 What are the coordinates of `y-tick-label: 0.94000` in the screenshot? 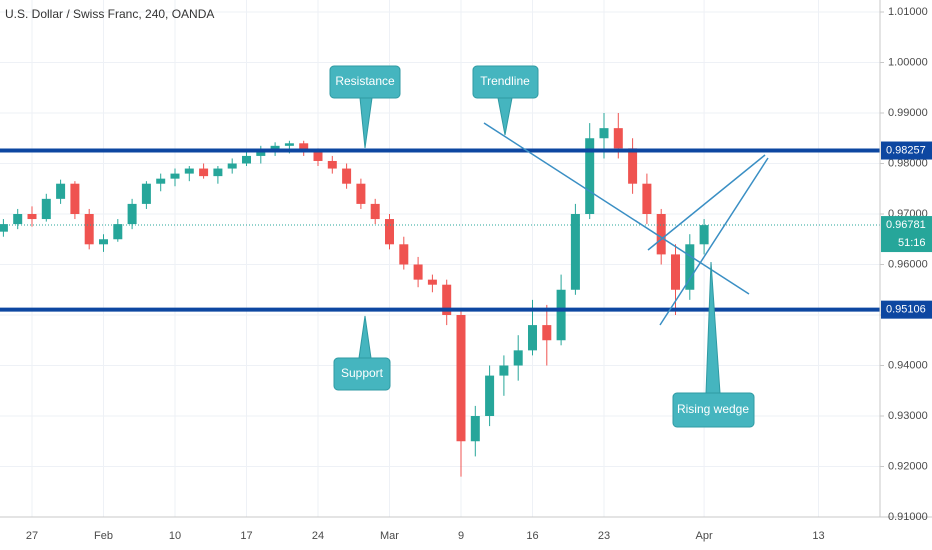 It's located at (908, 365).